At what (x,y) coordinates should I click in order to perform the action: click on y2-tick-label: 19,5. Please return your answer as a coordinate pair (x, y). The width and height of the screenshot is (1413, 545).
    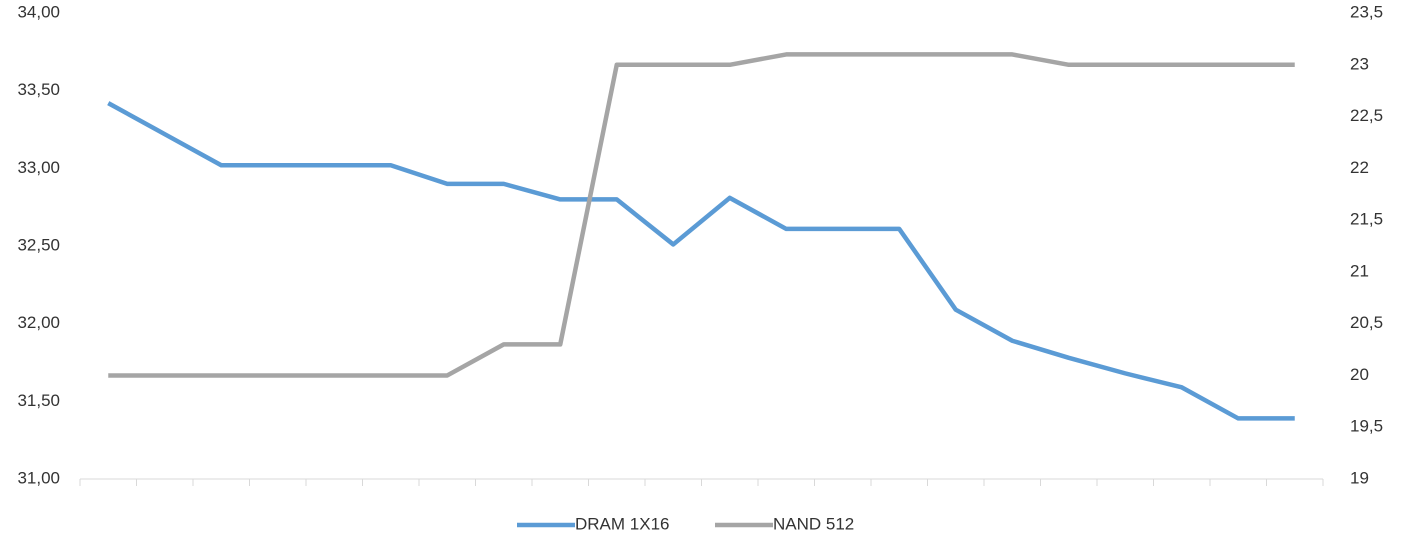
    Looking at the image, I should click on (1366, 426).